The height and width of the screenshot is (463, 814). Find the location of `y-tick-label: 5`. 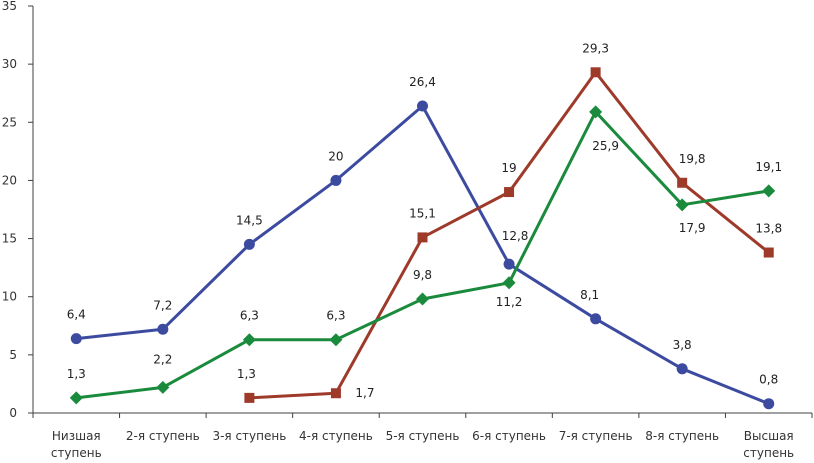

y-tick-label: 5 is located at coordinates (13, 355).